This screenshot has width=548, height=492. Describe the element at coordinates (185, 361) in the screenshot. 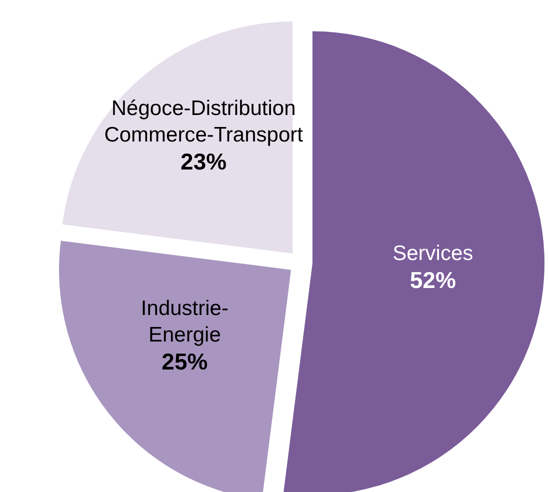

I see `data-label: 25%` at that location.